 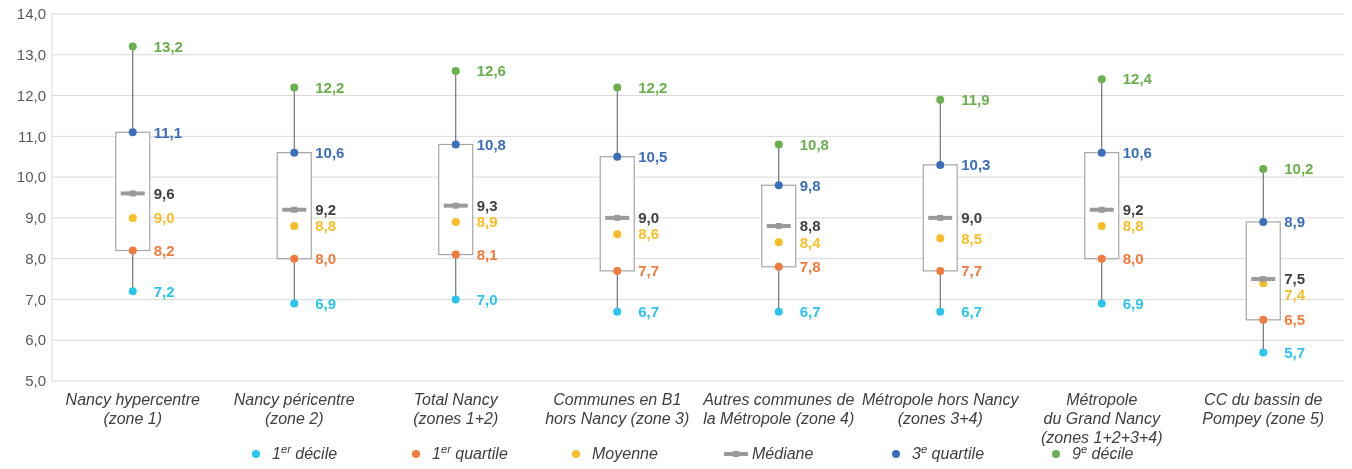 What do you see at coordinates (1103, 452) in the screenshot?
I see `legend-label: 9$^{e}$ décile` at bounding box center [1103, 452].